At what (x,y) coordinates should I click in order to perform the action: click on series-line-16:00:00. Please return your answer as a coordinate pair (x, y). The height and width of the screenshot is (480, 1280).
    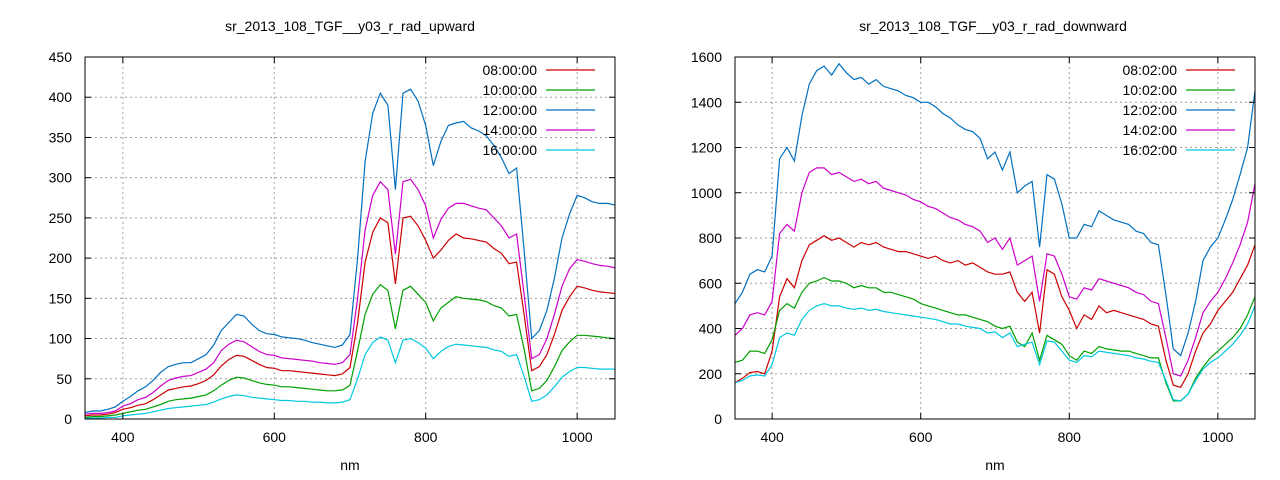
    Looking at the image, I should click on (350, 377).